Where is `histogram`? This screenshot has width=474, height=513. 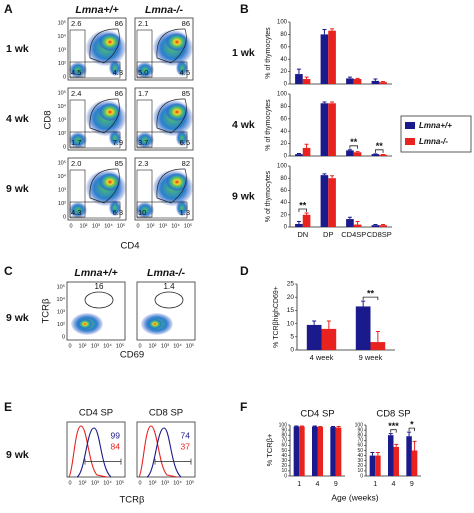 histogram is located at coordinates (164, 452).